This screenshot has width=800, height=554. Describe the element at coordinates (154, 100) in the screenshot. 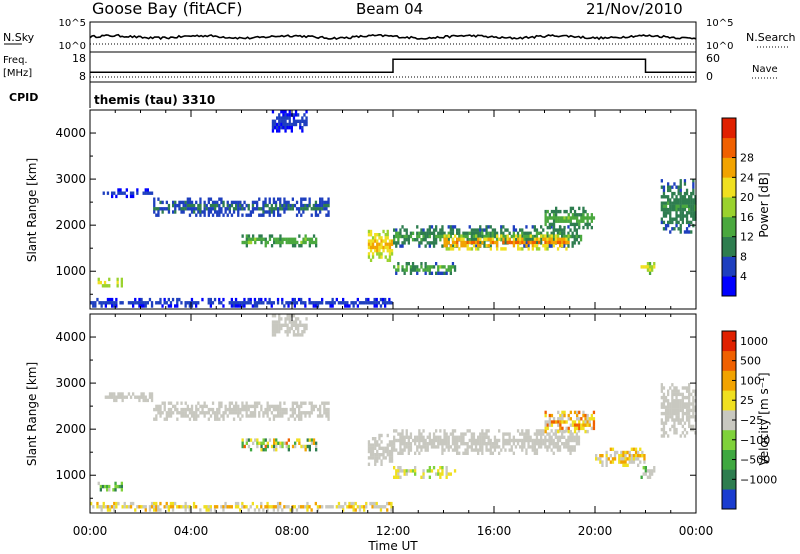

I see `cpid-text: themis (tau) 3310` at that location.